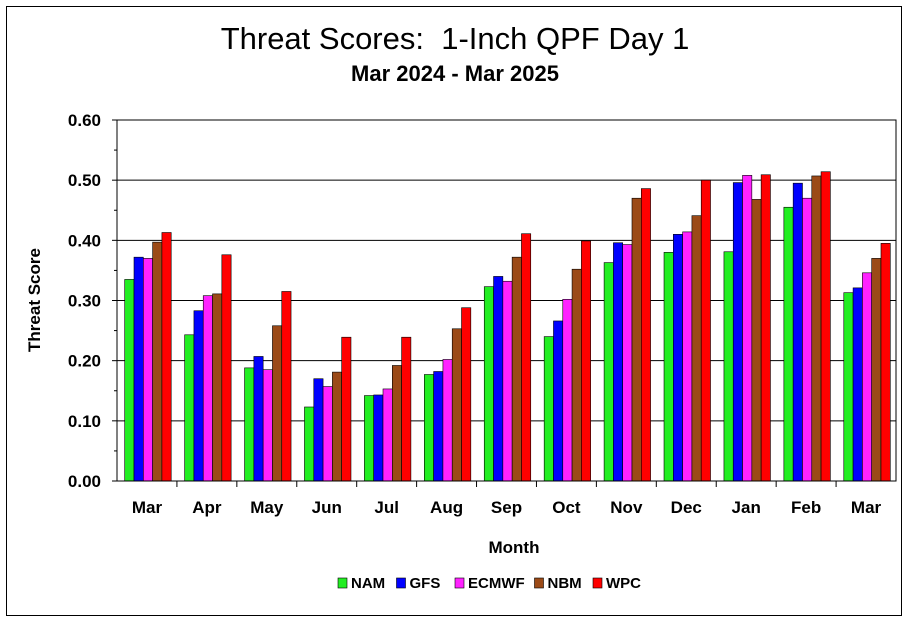 This screenshot has height=622, width=910. Describe the element at coordinates (514, 547) in the screenshot. I see `x-axis-label: Month` at that location.